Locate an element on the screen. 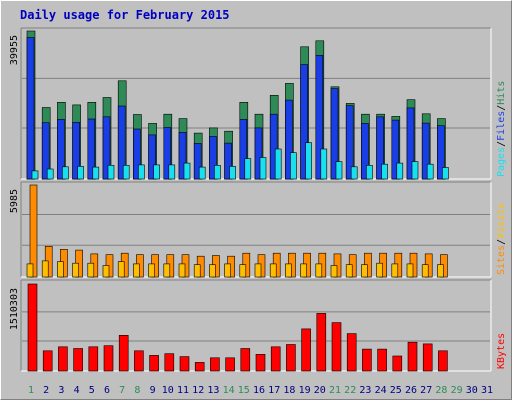  middle-legend: Sites/Visits is located at coordinates (501, 239).